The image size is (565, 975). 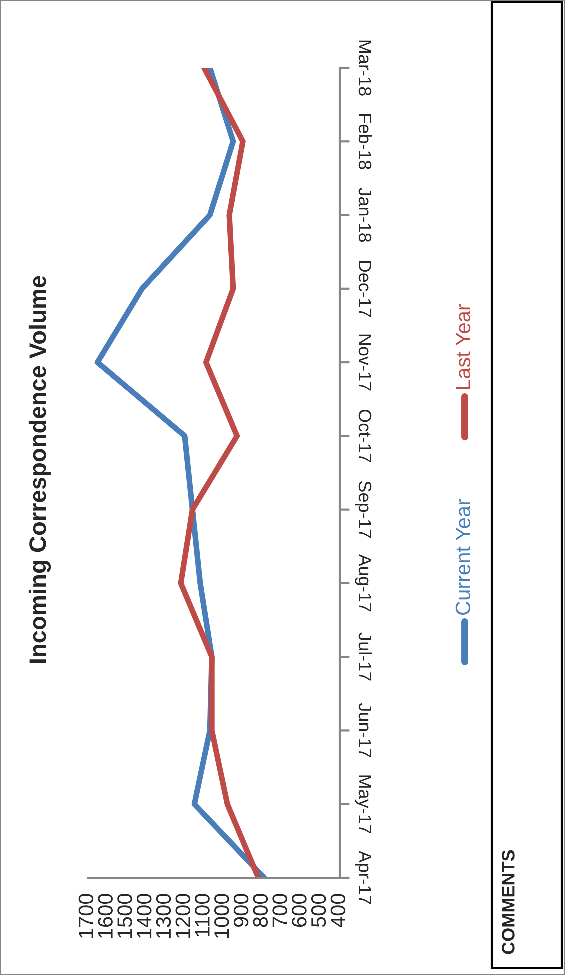 I want to click on y-tick-label: Aug-17, so click(x=363, y=583).